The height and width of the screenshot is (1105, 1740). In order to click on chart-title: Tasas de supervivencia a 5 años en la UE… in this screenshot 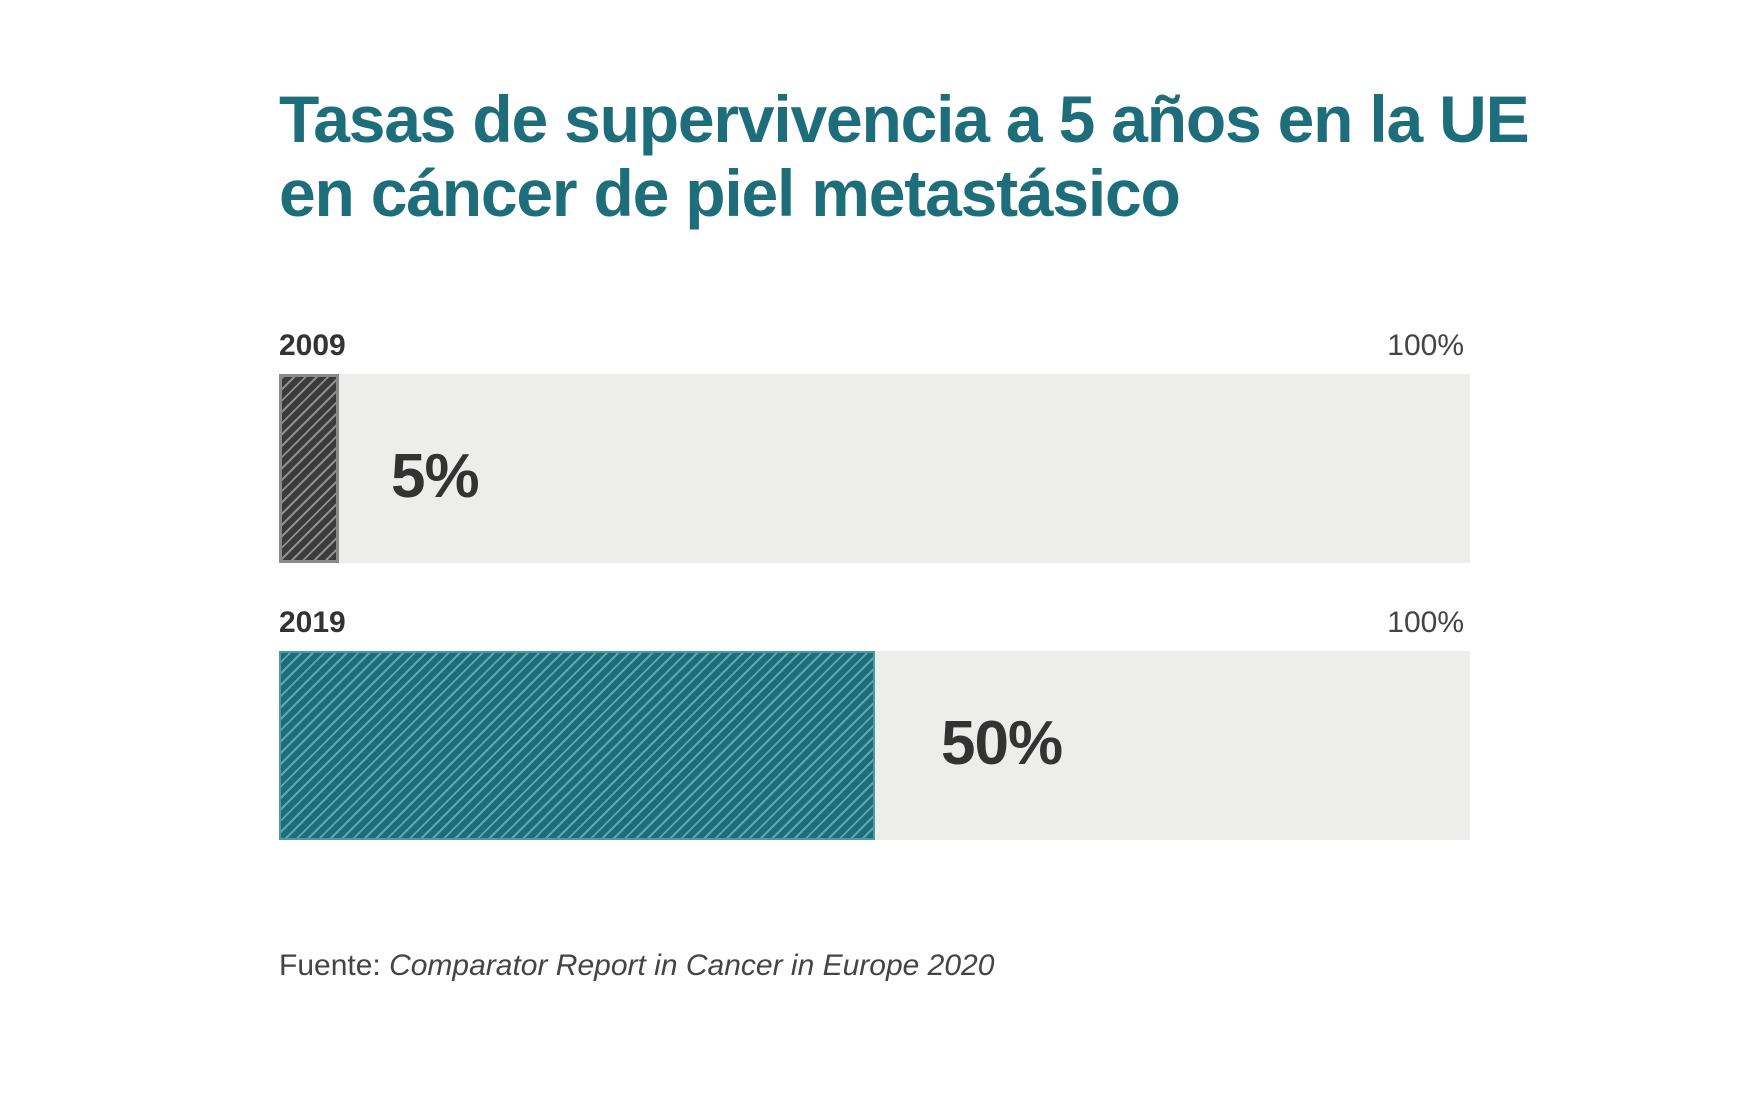, I will do `click(929, 156)`.